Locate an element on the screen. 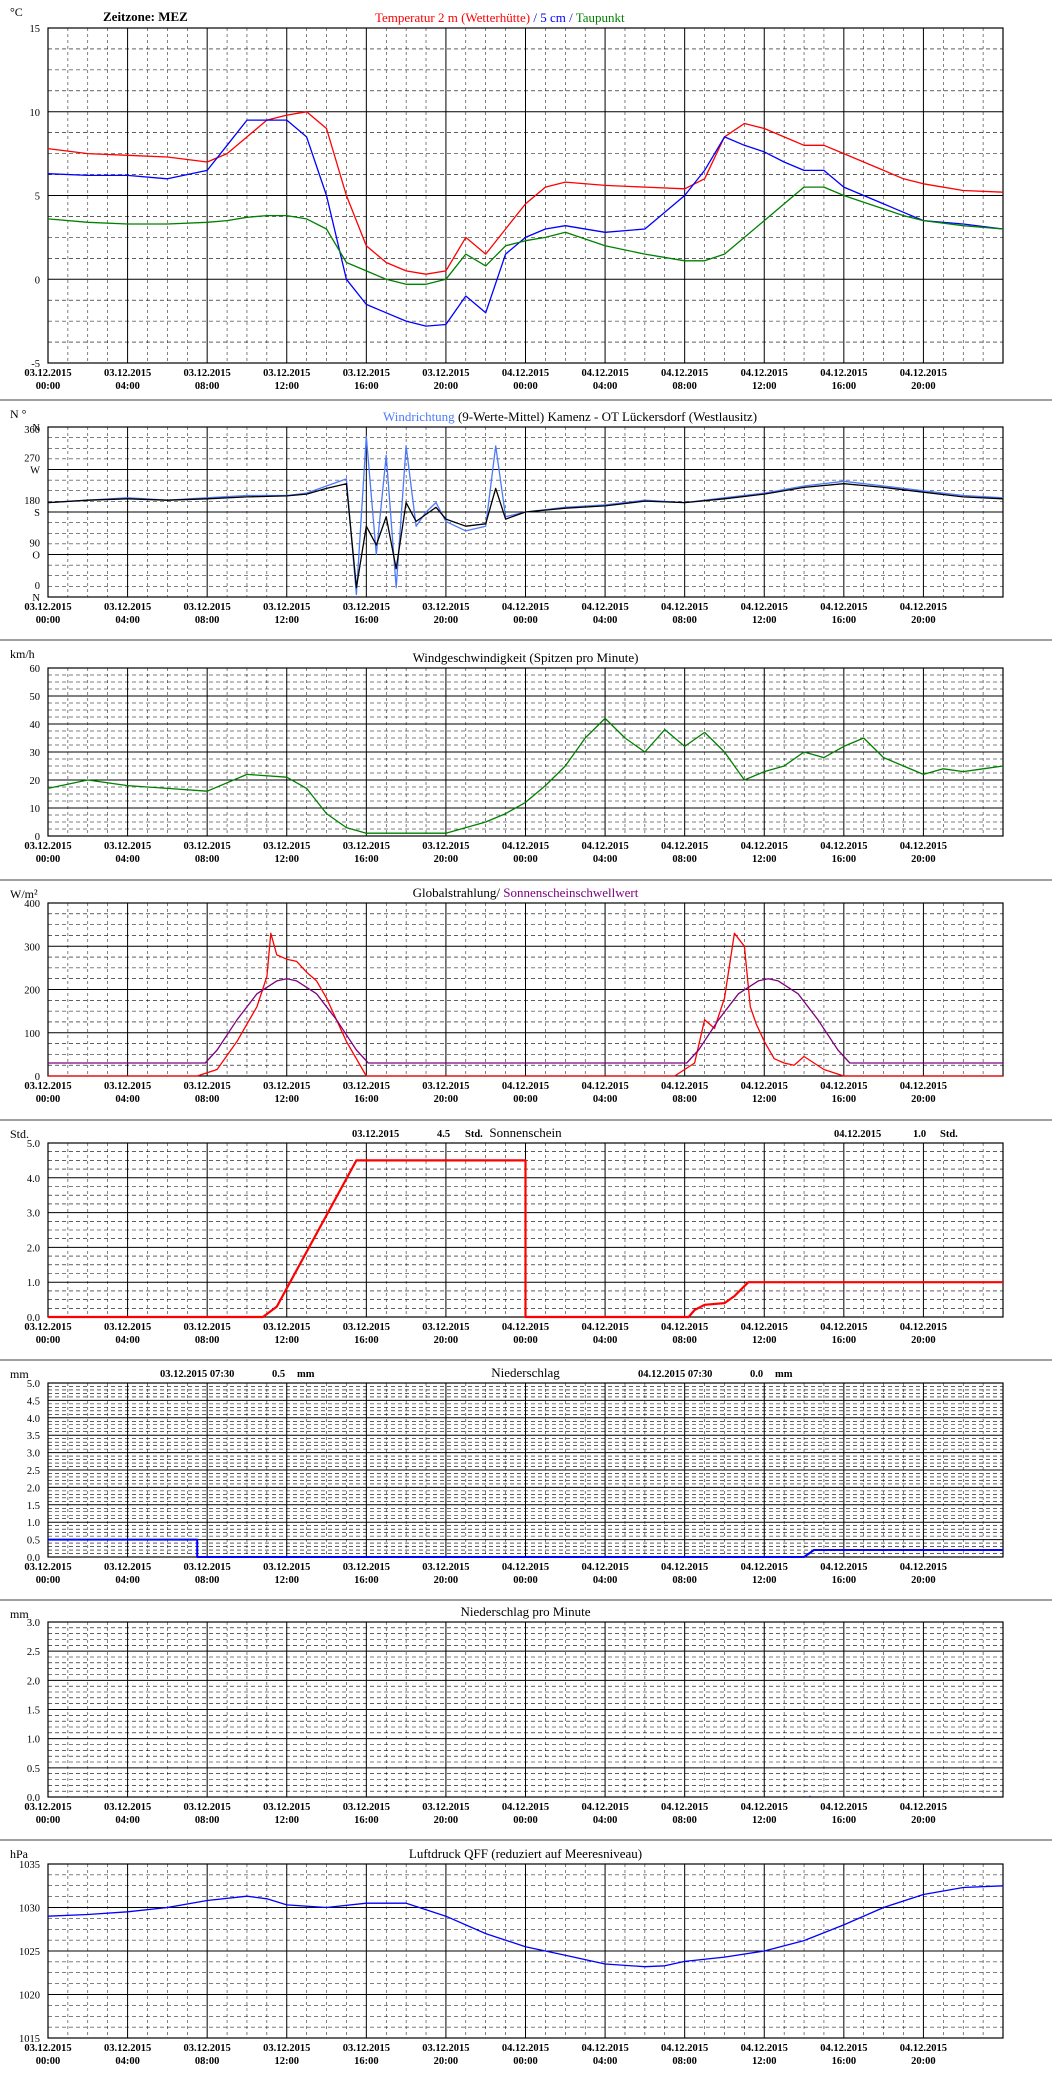  y-tick-label: 1.0 is located at coordinates (33, 1740).